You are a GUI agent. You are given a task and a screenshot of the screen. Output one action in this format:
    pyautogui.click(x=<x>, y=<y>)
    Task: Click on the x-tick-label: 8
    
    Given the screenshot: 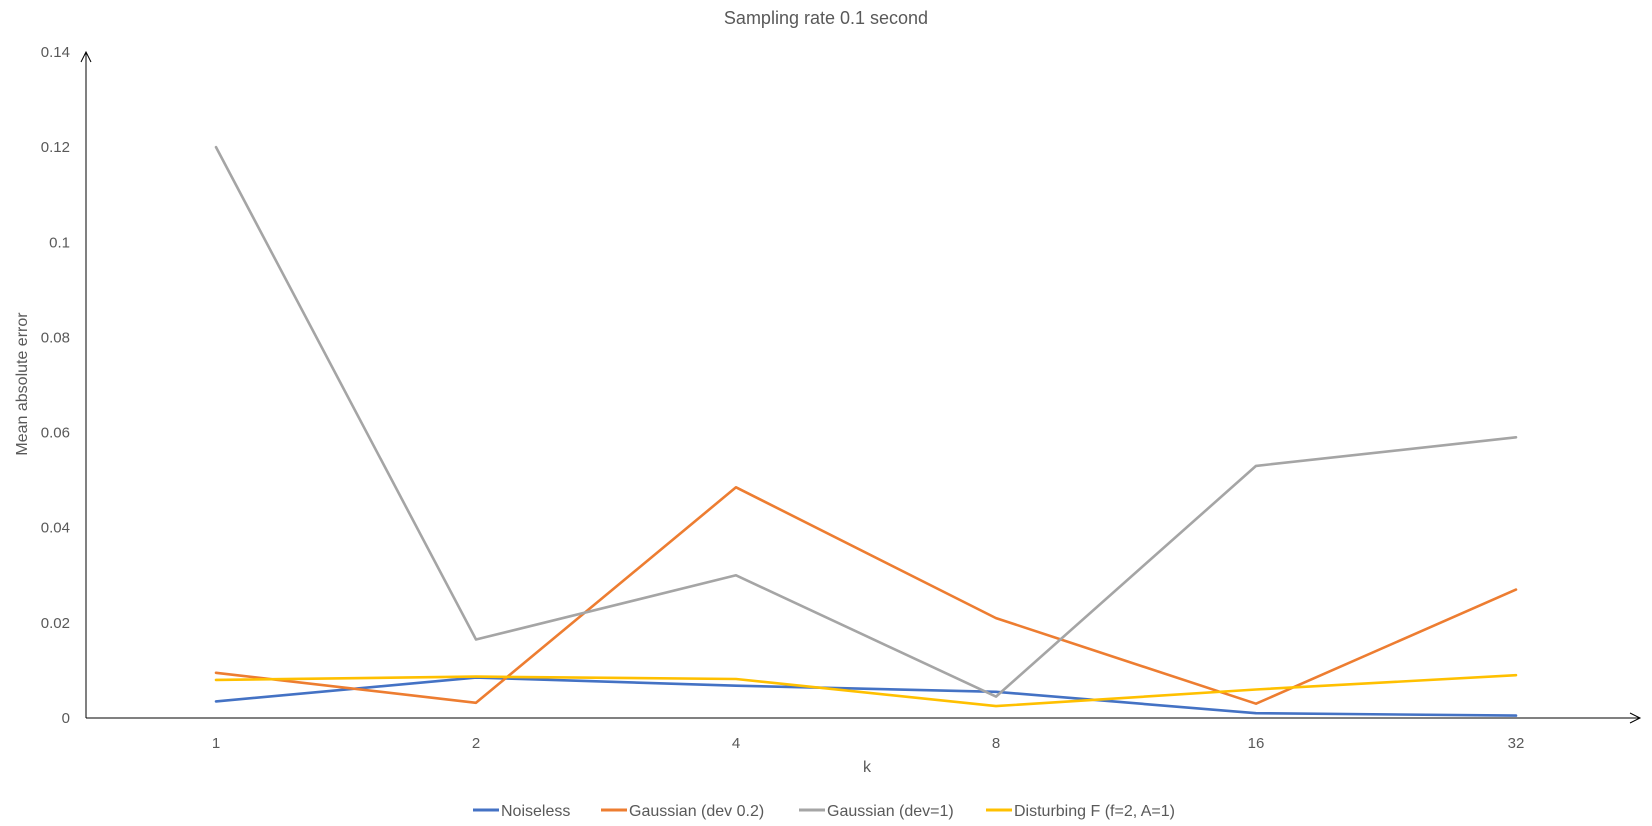 What is the action you would take?
    pyautogui.click(x=996, y=743)
    